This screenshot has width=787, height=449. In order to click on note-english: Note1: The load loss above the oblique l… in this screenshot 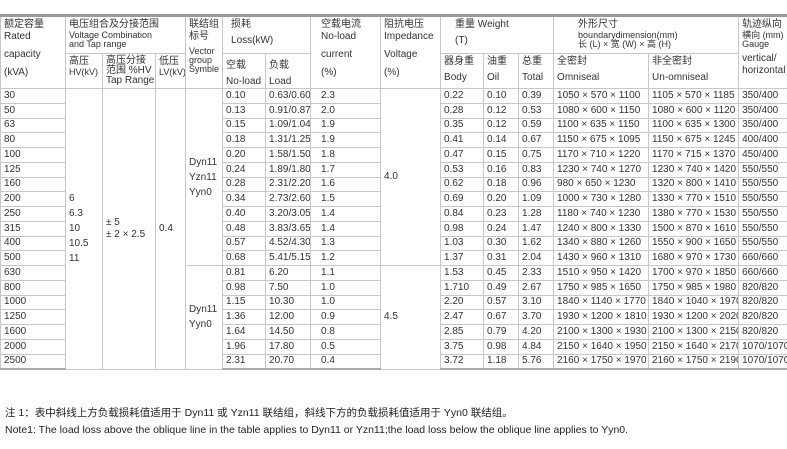, I will do `click(317, 430)`.